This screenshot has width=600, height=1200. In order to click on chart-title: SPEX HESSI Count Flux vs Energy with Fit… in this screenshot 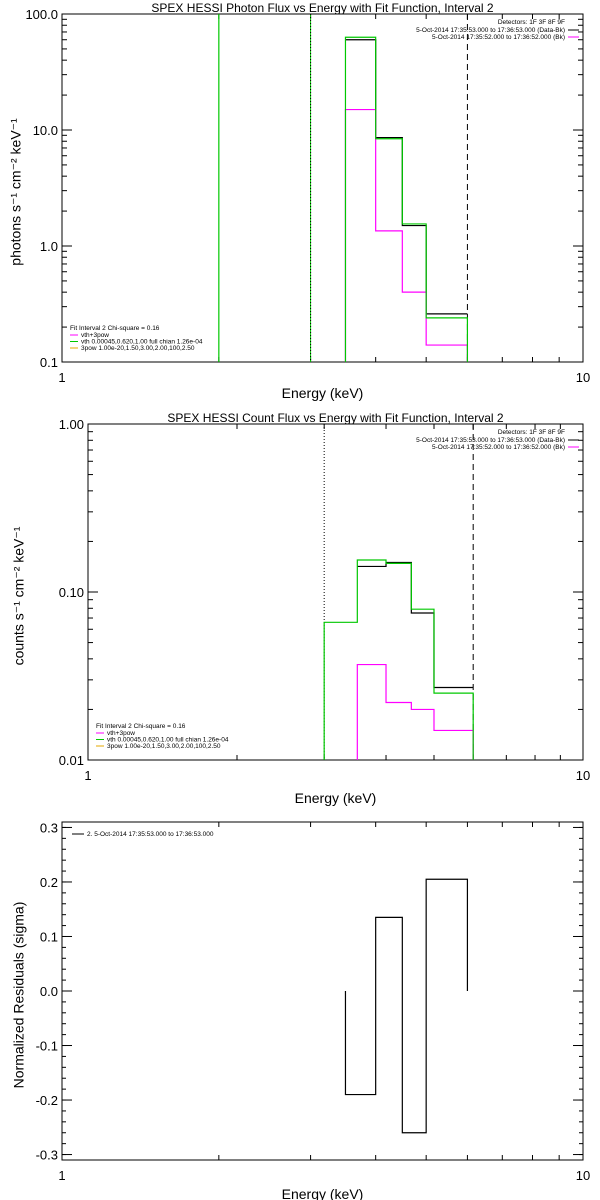, I will do `click(335, 418)`.